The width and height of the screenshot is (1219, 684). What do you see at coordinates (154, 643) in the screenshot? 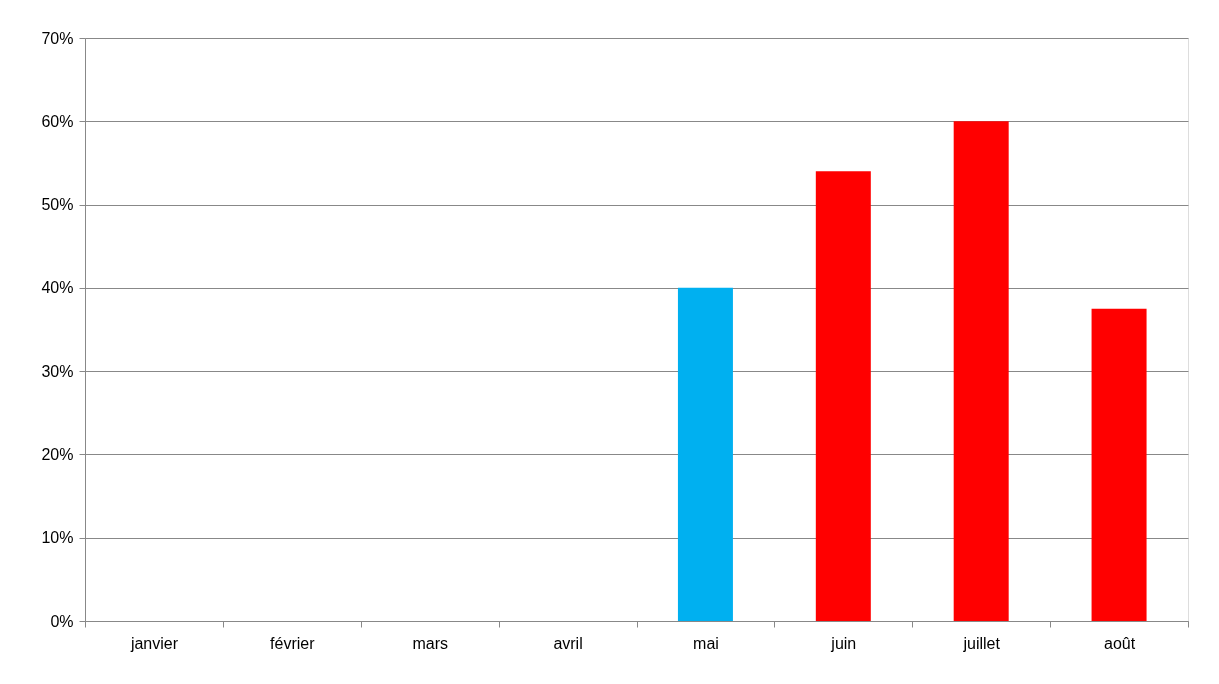
I see `x-tick-label: janvier` at bounding box center [154, 643].